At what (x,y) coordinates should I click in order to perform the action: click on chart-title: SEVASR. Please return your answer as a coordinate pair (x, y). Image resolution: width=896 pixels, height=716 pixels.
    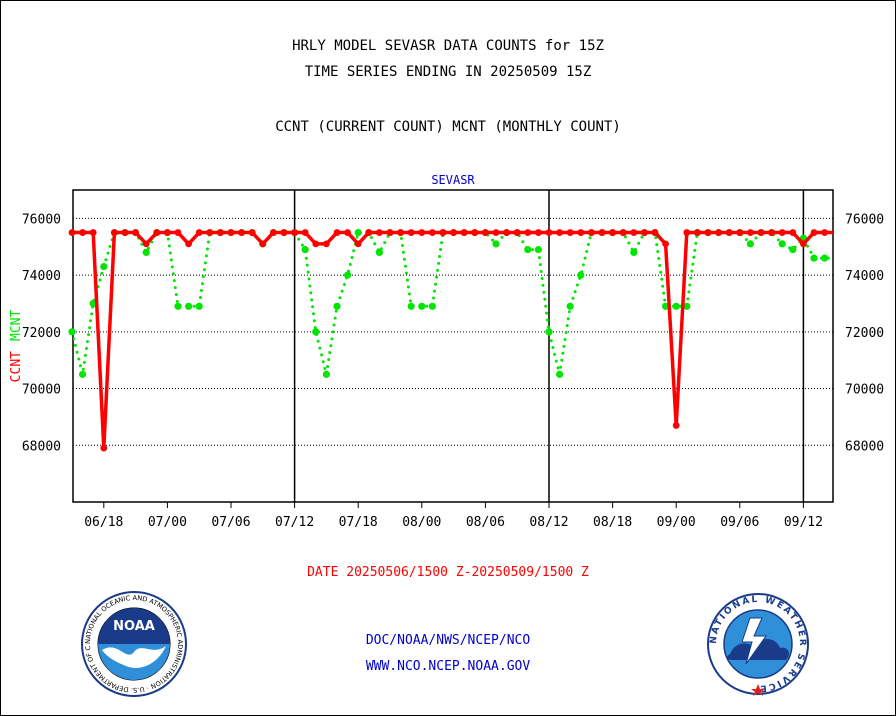
    Looking at the image, I should click on (453, 180).